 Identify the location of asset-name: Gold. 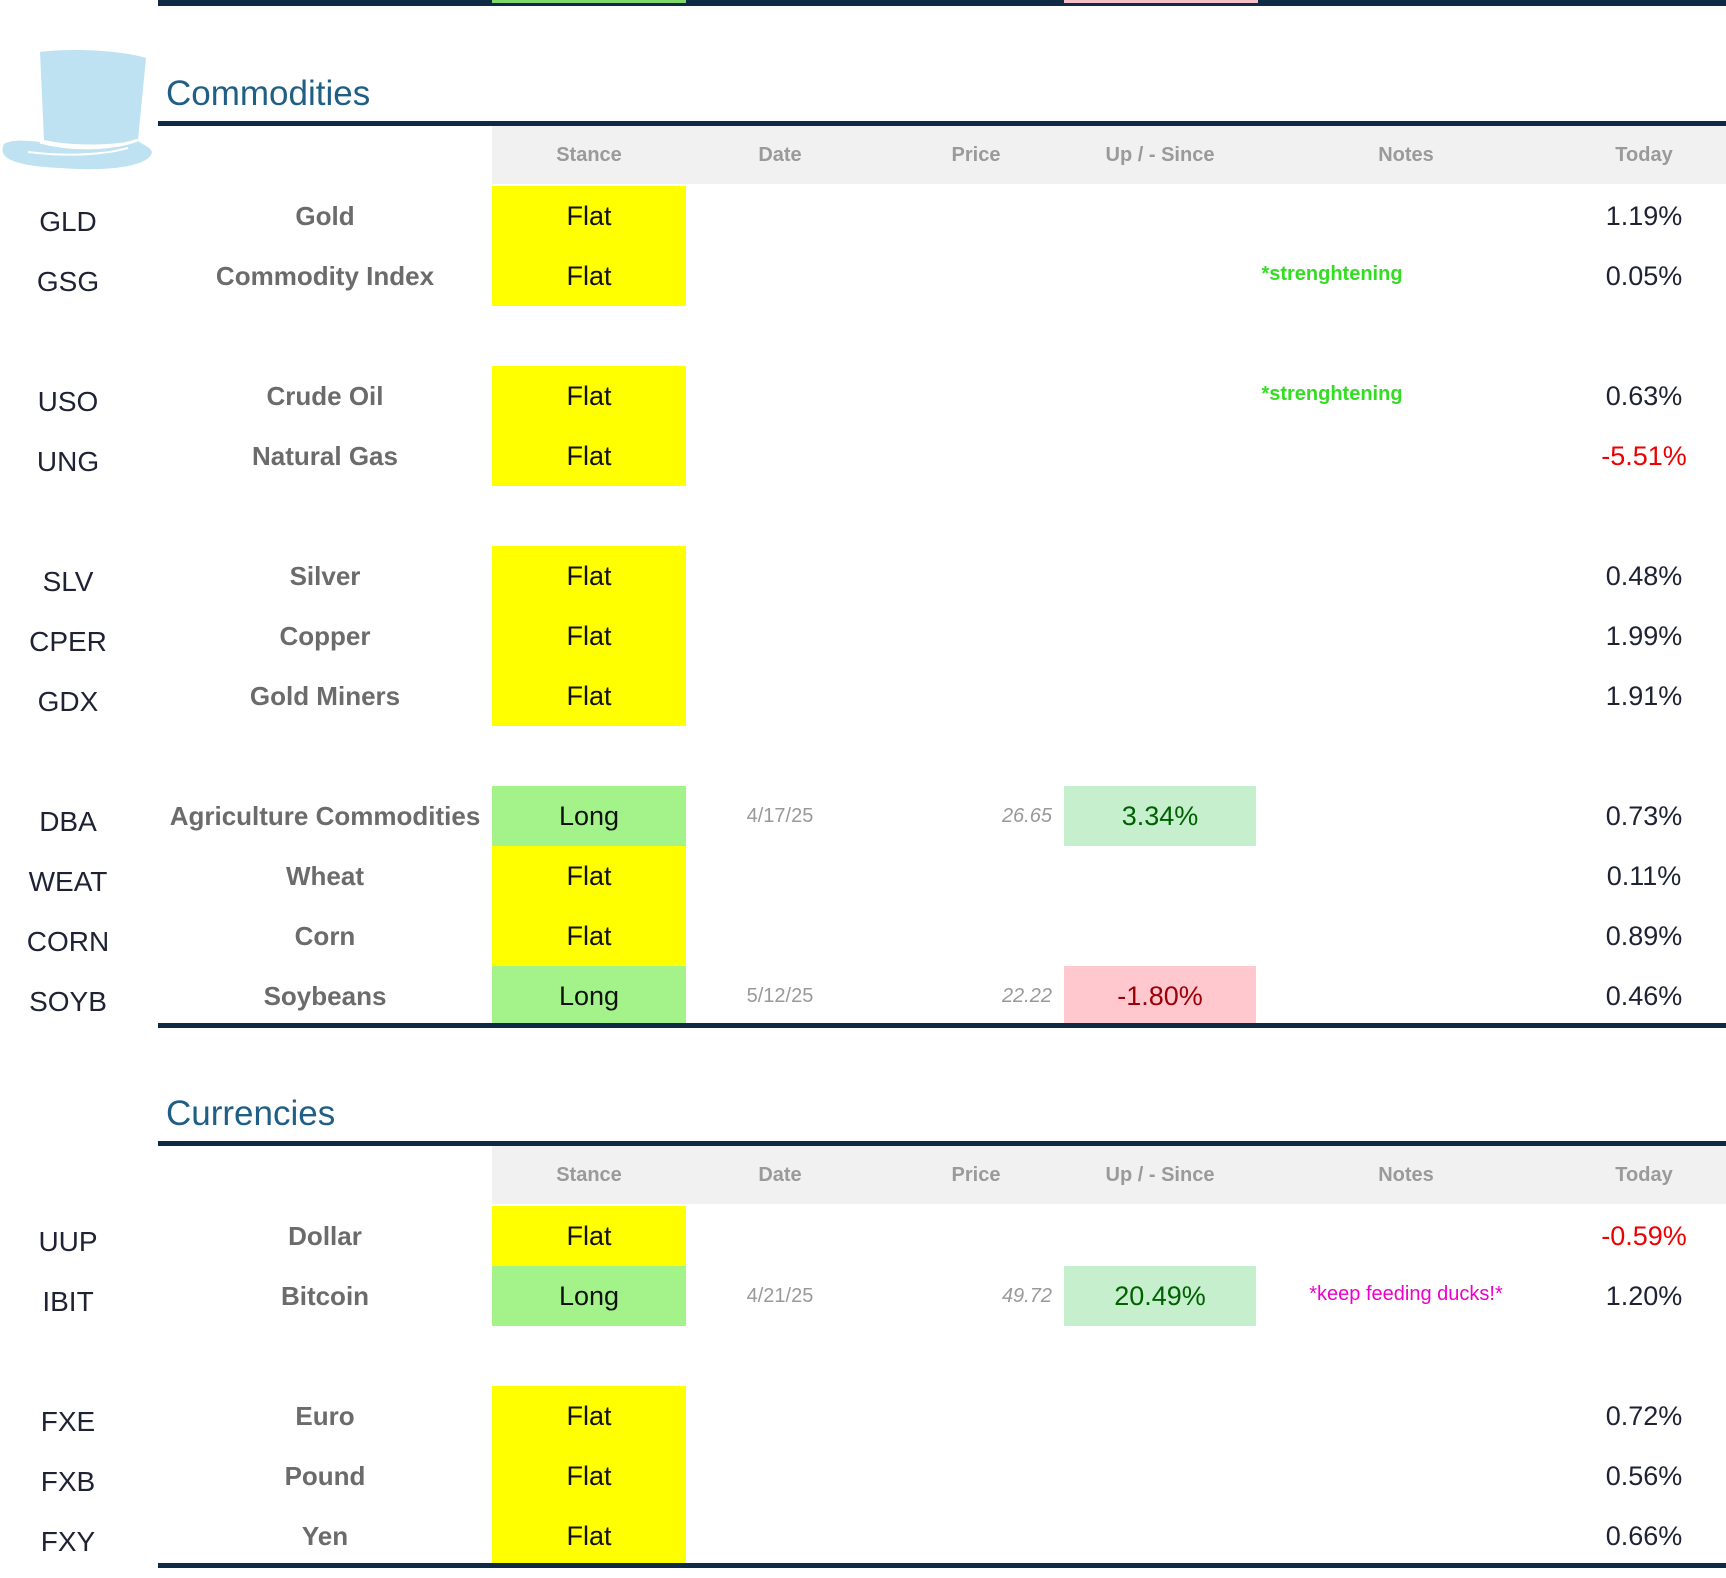
(325, 216).